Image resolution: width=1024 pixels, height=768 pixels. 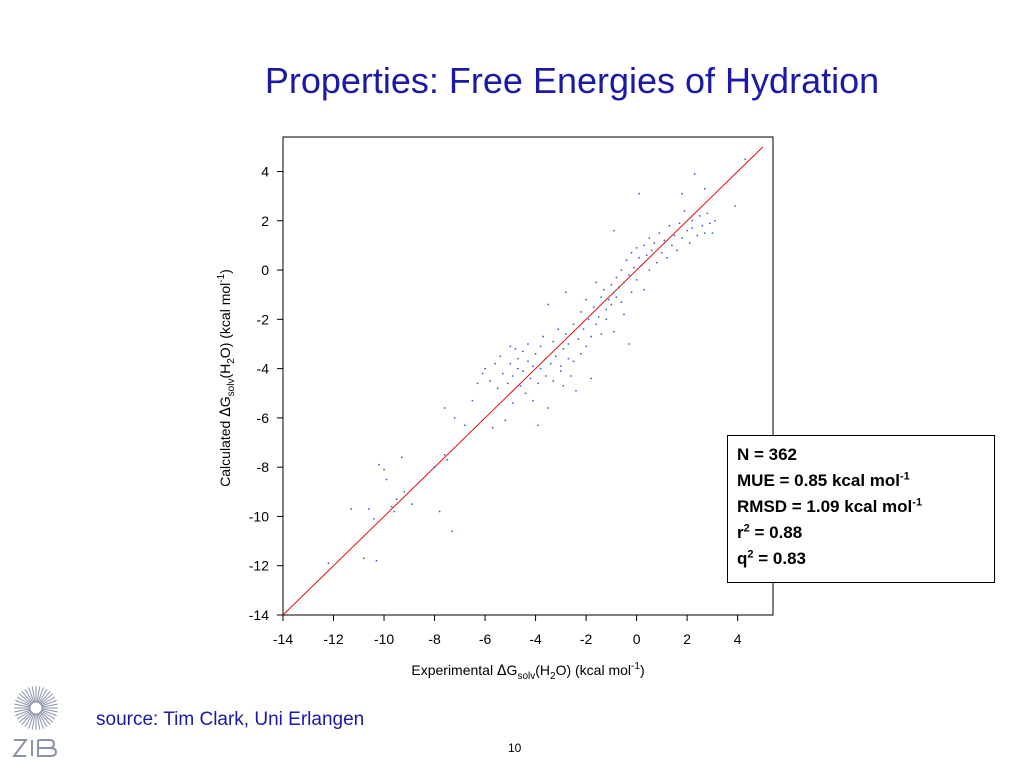 I want to click on y-axis: -14 -12 -10 -8 -6 -4 -2 0 2 4, so click(x=266, y=393).